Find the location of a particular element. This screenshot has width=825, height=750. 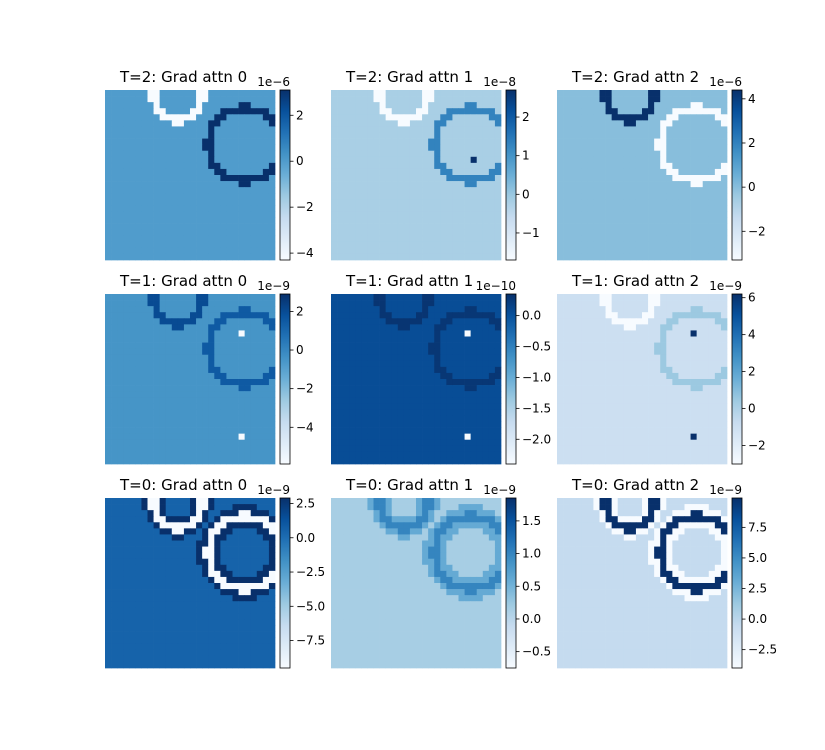

colorbar is located at coordinates (285, 175).